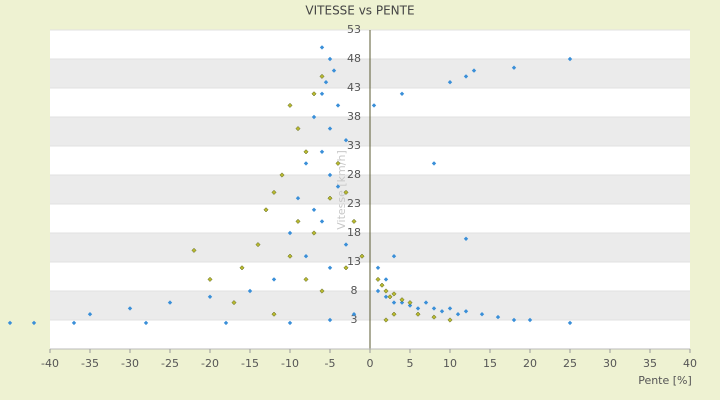 This screenshot has height=400, width=720. What do you see at coordinates (341, 190) in the screenshot?
I see `y-axis-title: Vitesse [km/h]` at bounding box center [341, 190].